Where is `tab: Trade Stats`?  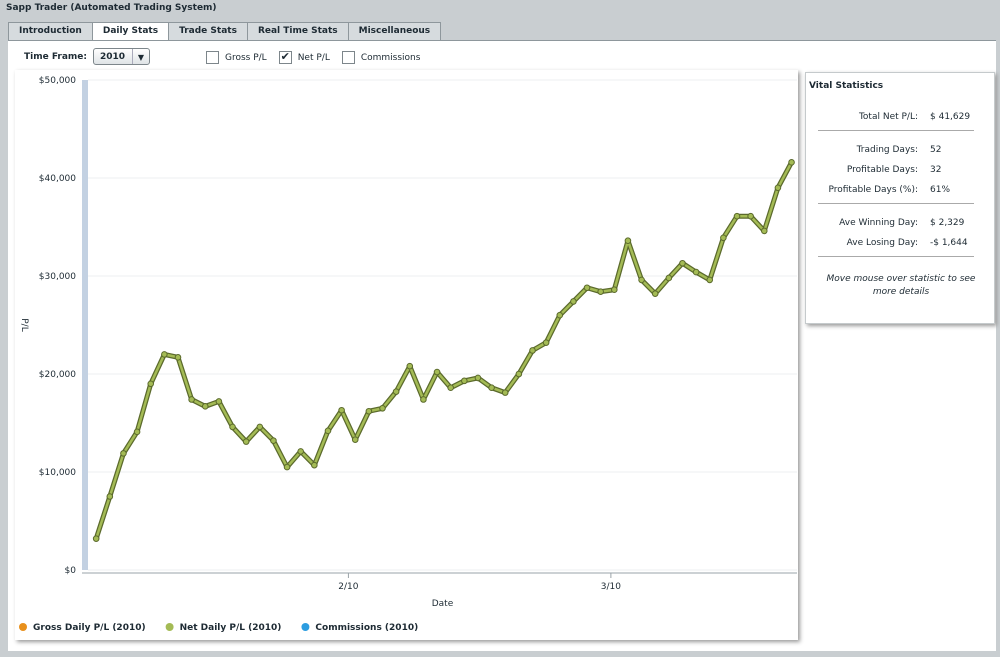
tab: Trade Stats is located at coordinates (208, 31).